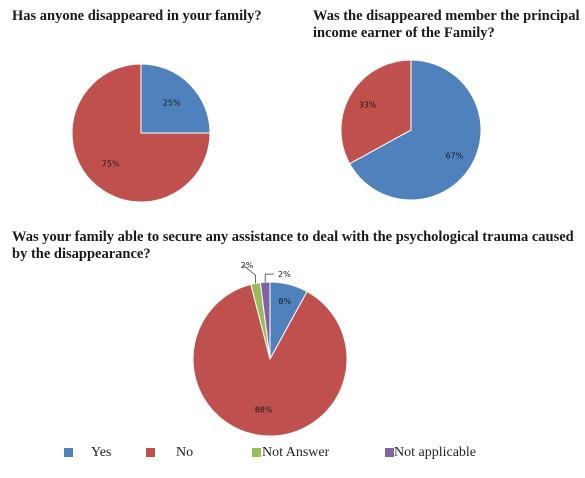 This screenshot has height=478, width=585. Describe the element at coordinates (249, 274) in the screenshot. I see `pie-assistance-leader-not-answer` at that location.